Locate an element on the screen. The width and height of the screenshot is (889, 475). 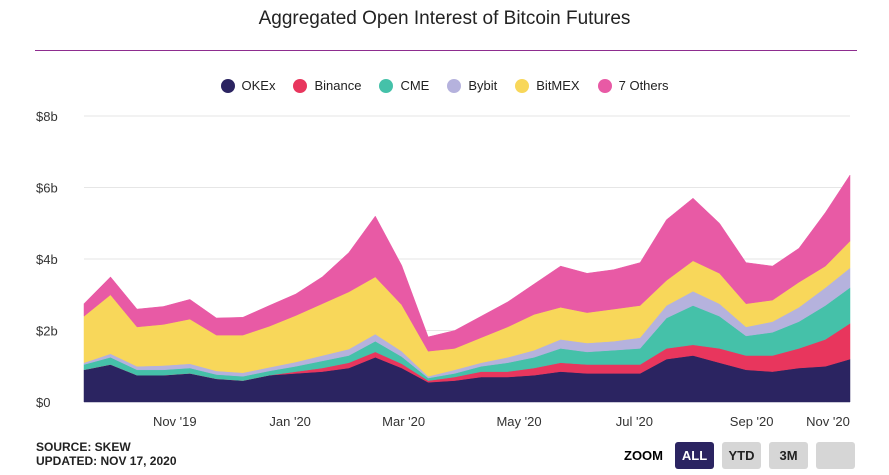
legend-label: 7 Others is located at coordinates (643, 85).